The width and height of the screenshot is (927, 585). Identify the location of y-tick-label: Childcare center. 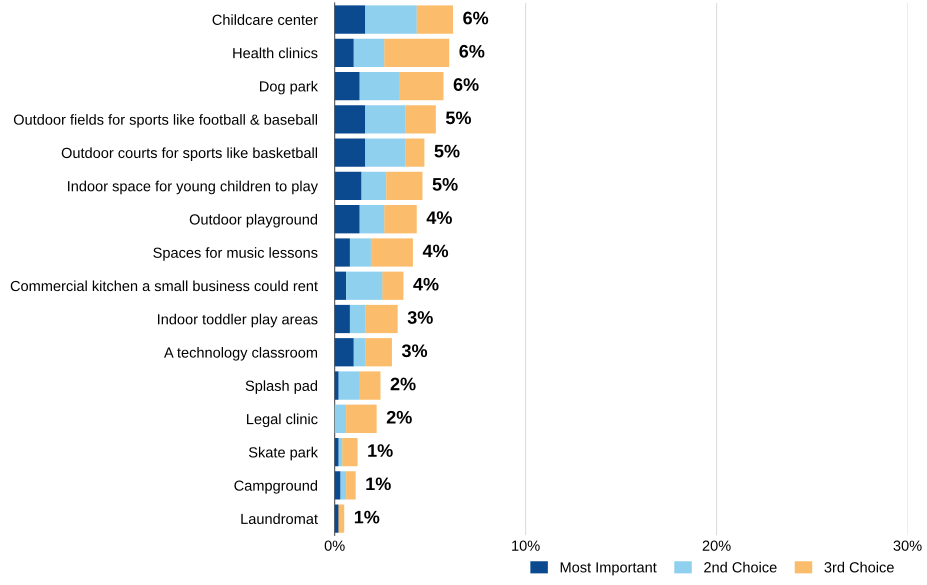
(265, 19).